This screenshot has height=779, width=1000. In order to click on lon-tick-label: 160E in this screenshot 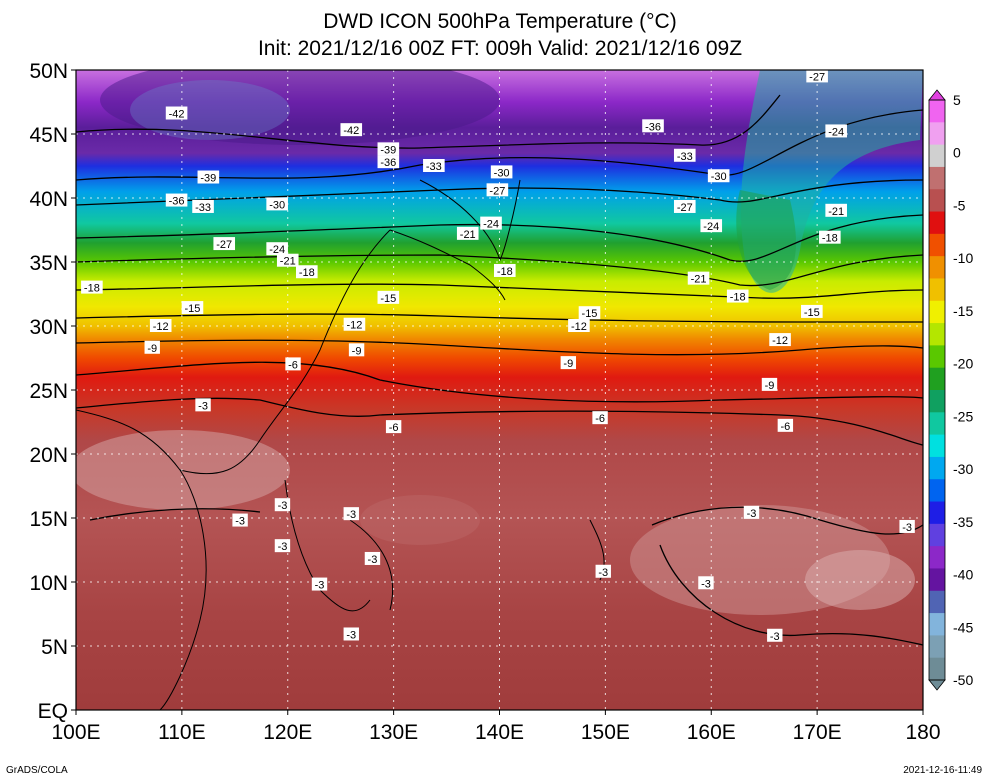, I will do `click(711, 732)`.